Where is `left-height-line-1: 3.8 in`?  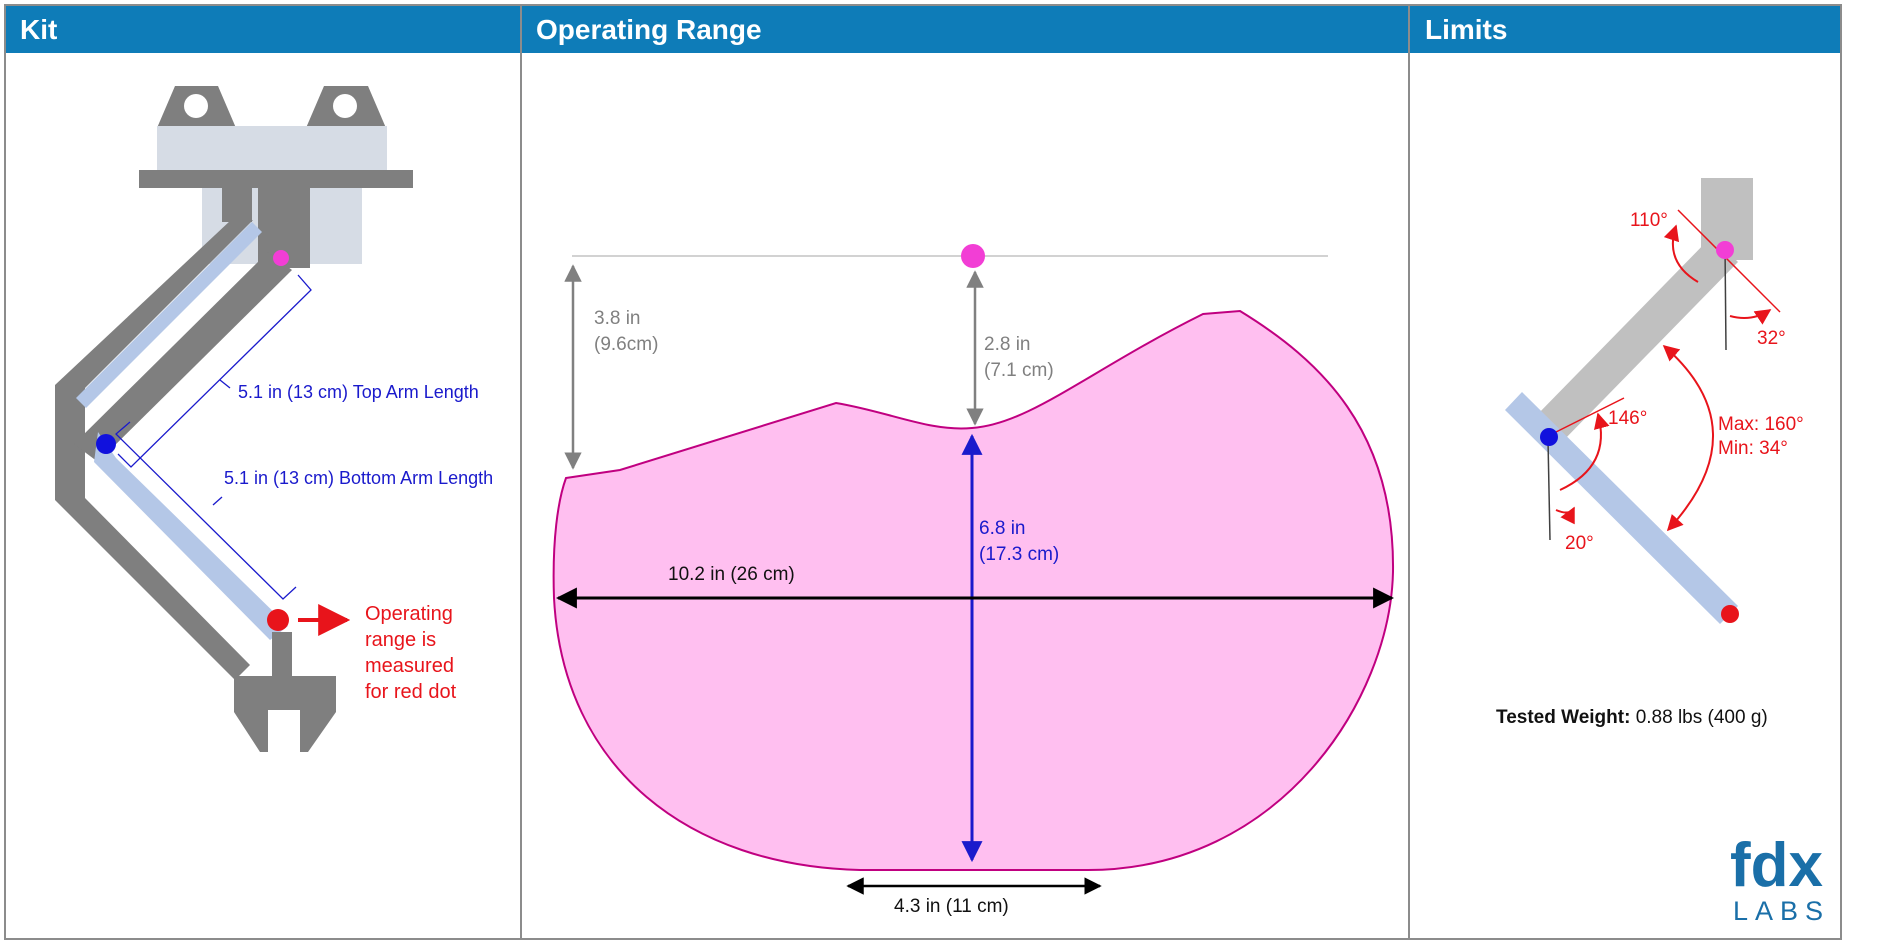 left-height-line-1: 3.8 in is located at coordinates (617, 318).